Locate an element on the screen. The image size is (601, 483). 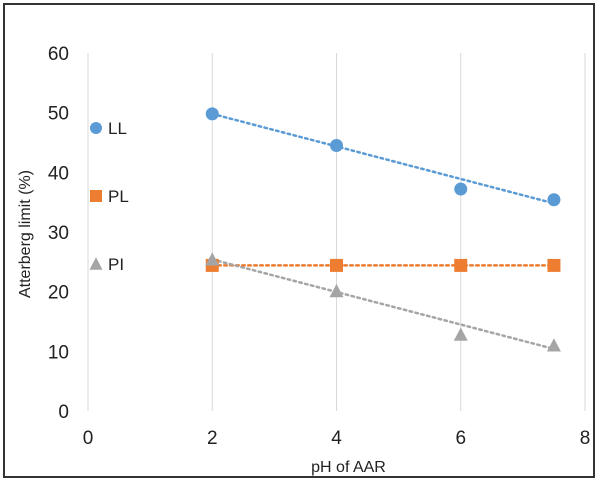
legend-item-pi: PI is located at coordinates (106, 264).